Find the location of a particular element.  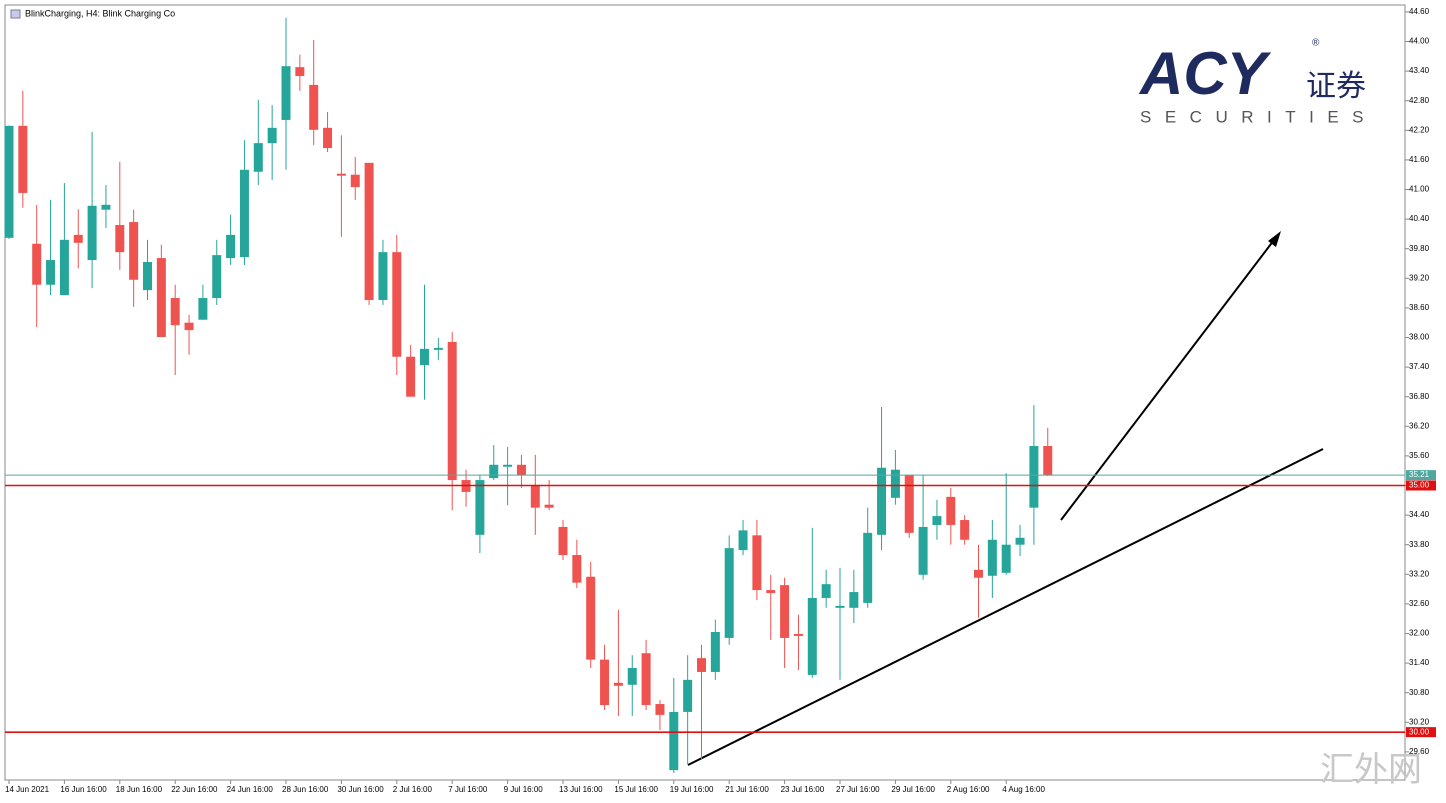

x-tick-label: 21 Jul 16:00 is located at coordinates (747, 789).